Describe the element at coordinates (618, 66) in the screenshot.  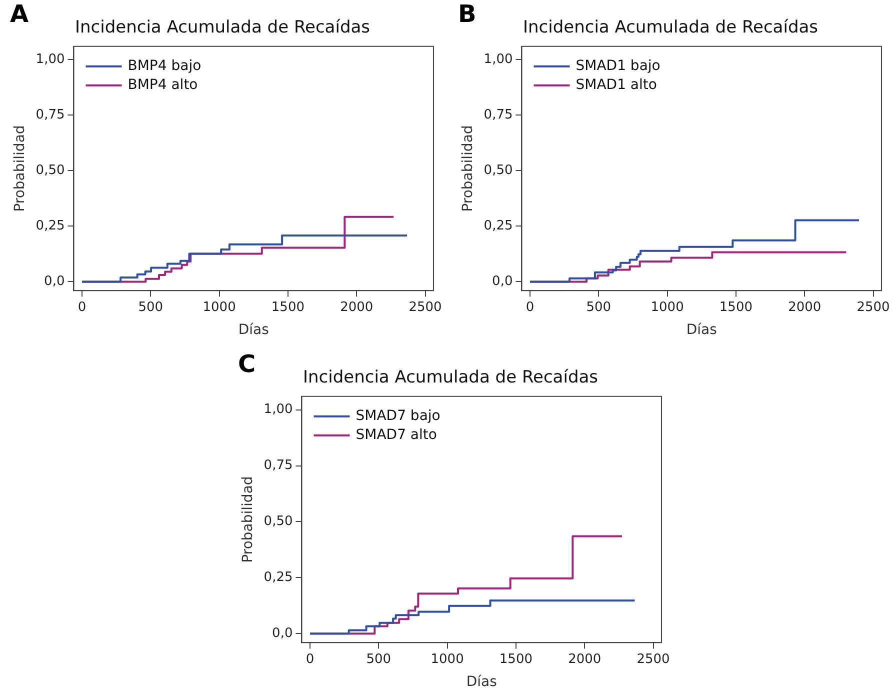
I see `legend-label: SMAD1 bajo` at that location.